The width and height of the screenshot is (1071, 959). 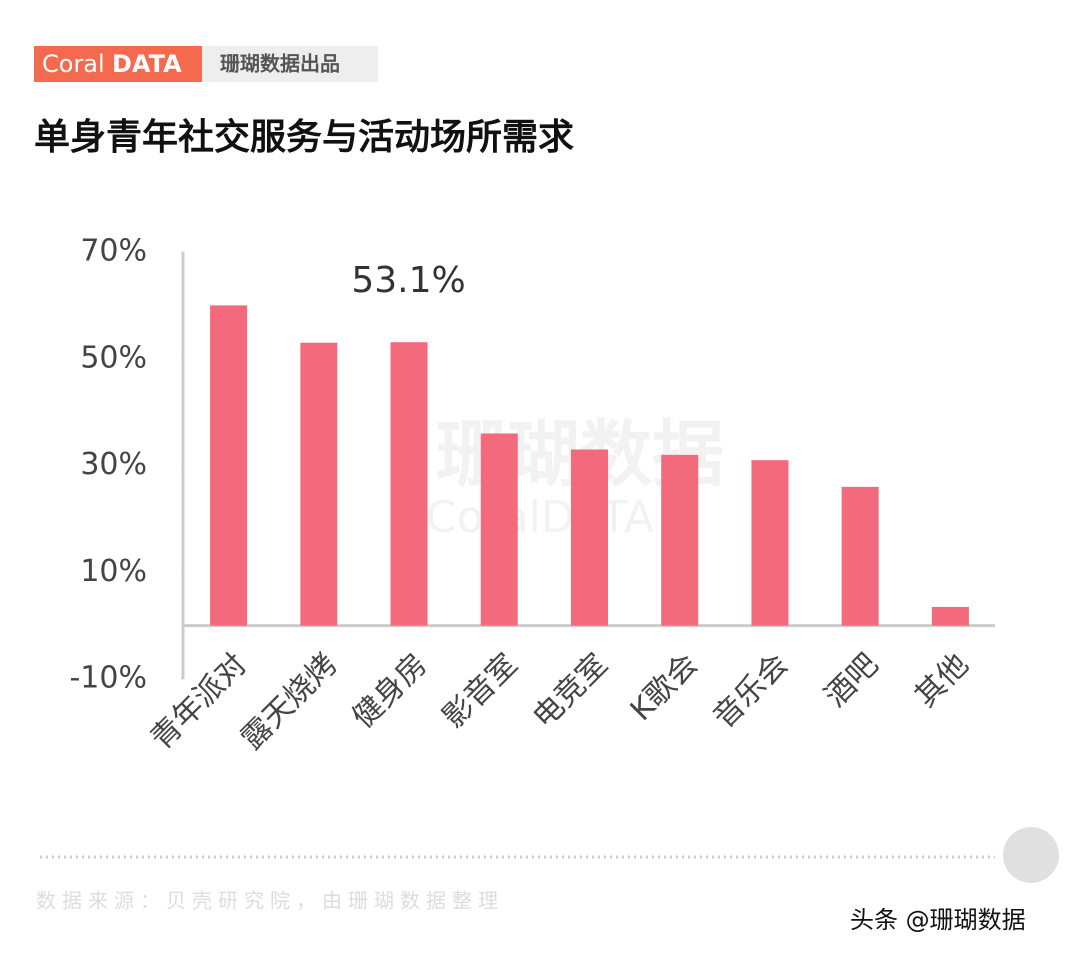 What do you see at coordinates (304, 137) in the screenshot?
I see `chart-title: 单身青年社交服务与活动场所需求` at bounding box center [304, 137].